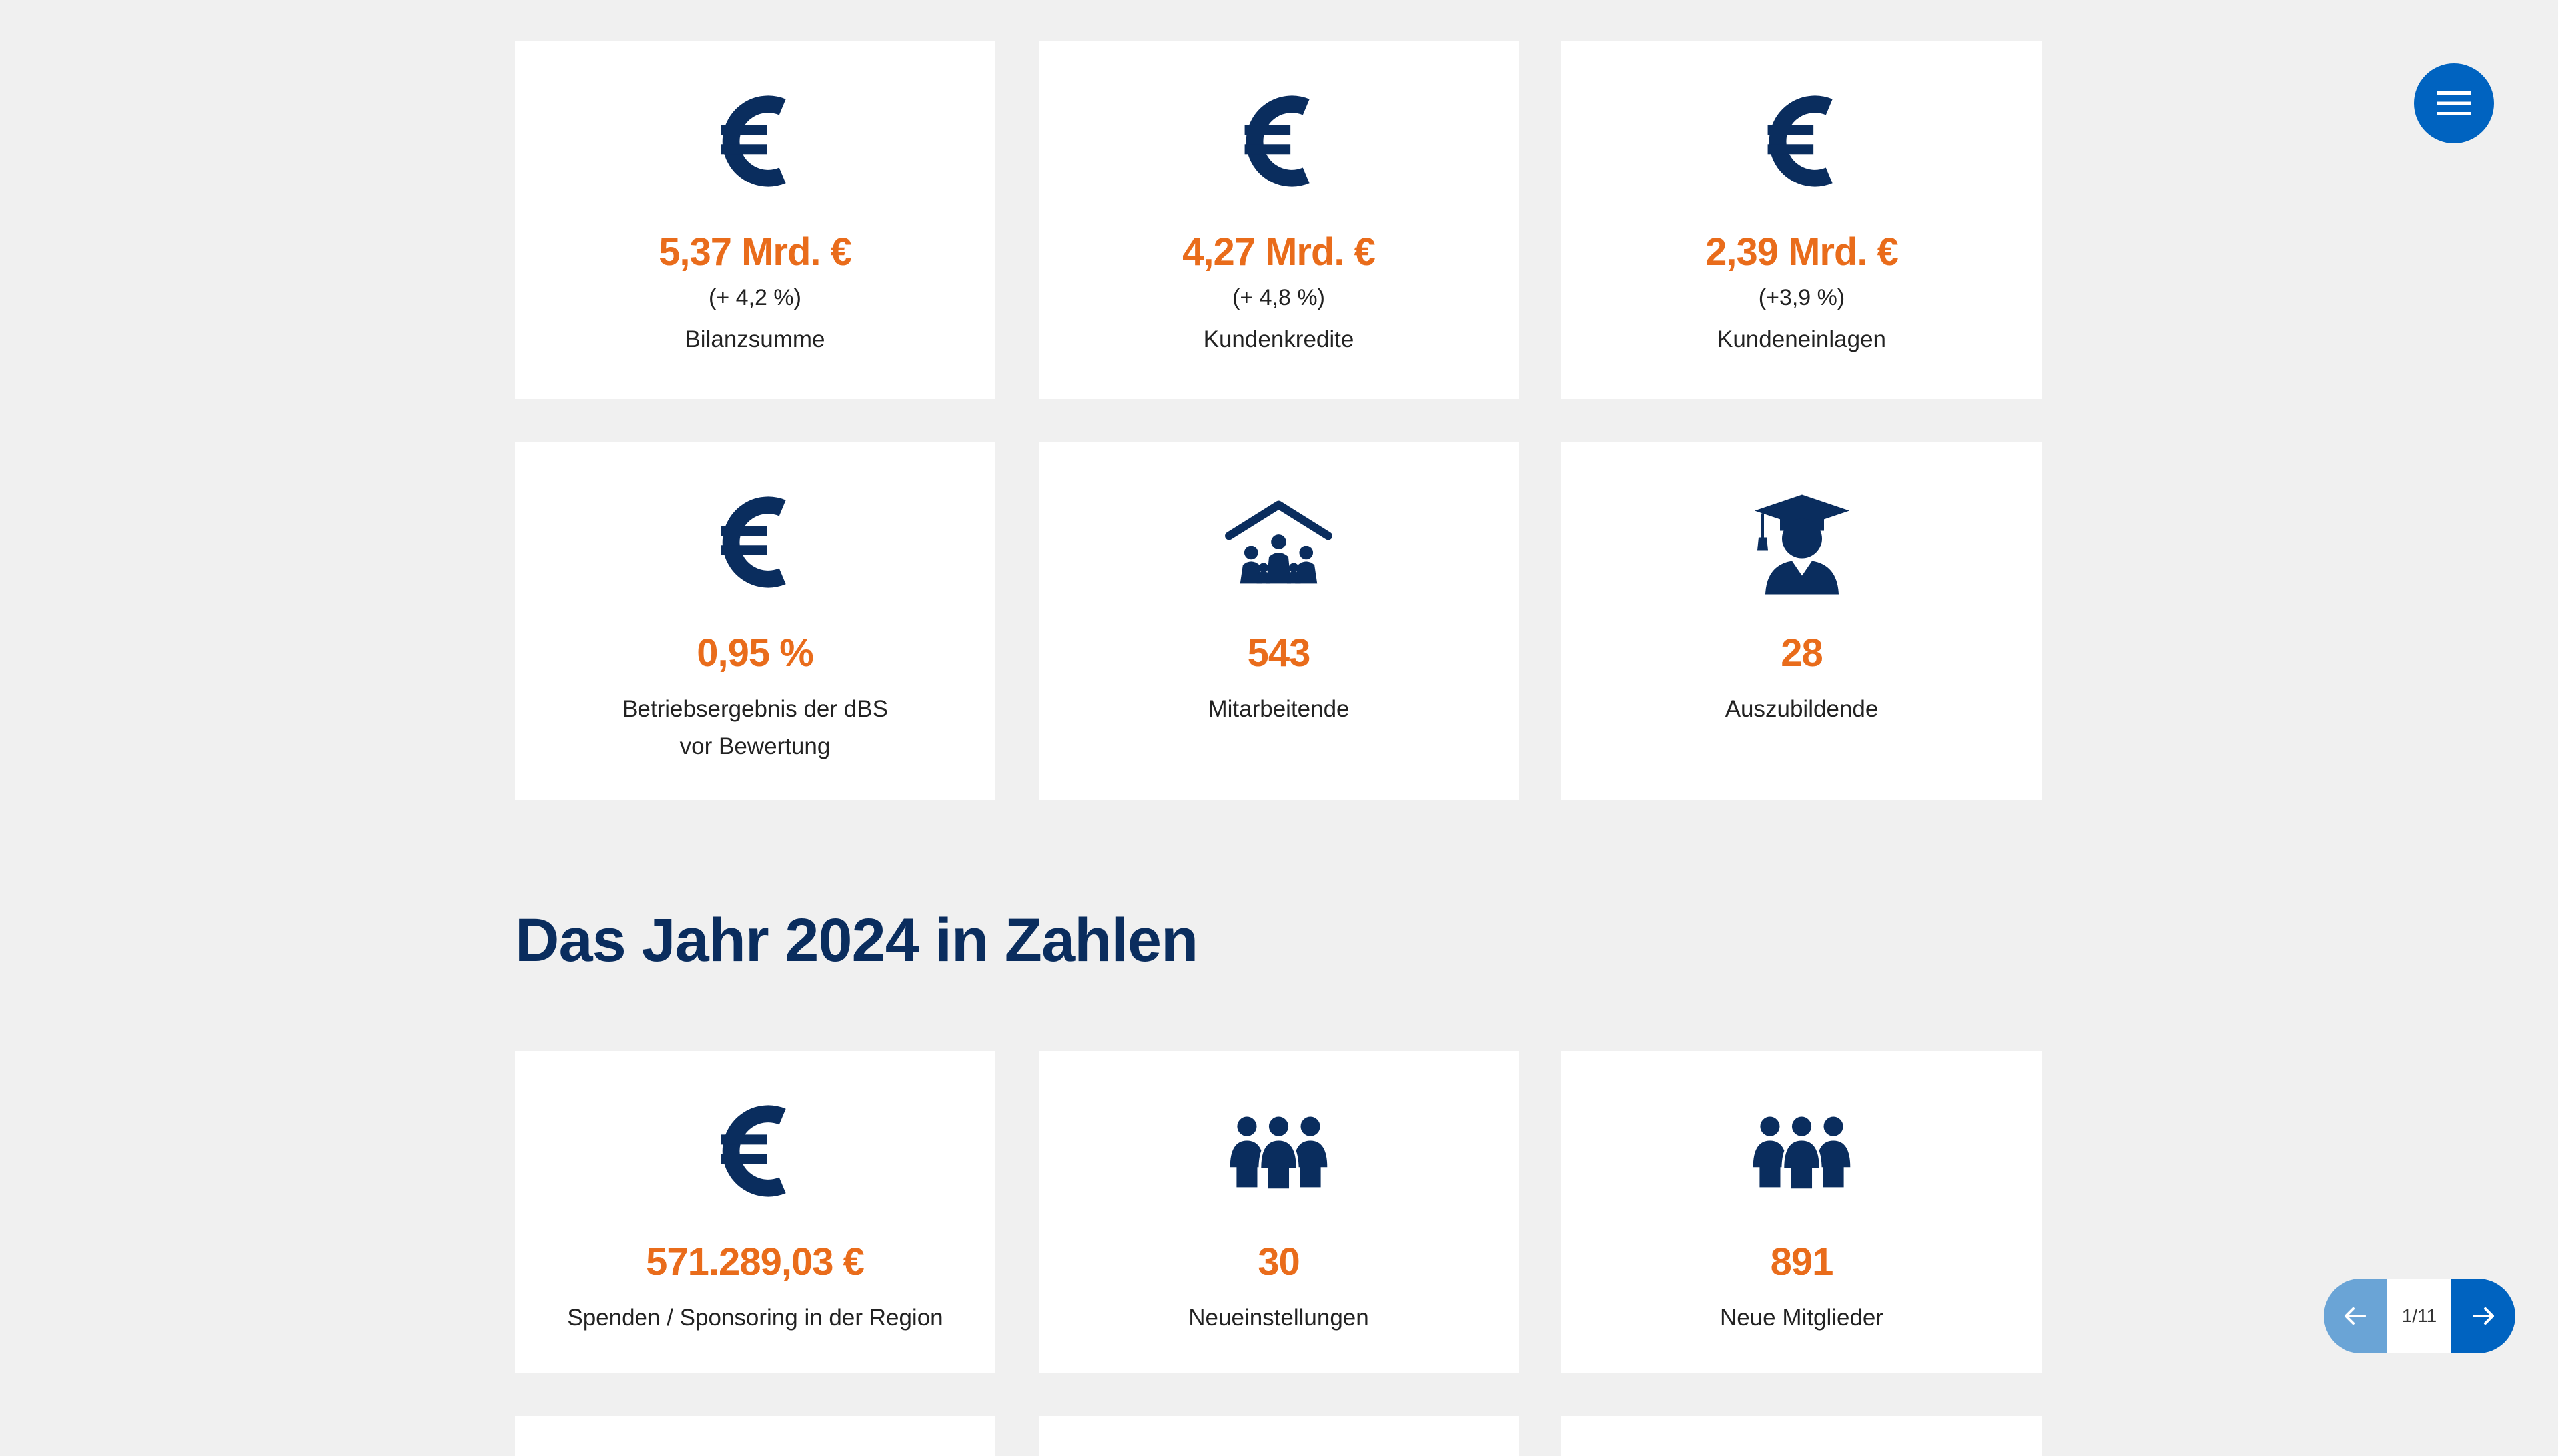 The width and height of the screenshot is (2558, 1456). What do you see at coordinates (755, 339) in the screenshot?
I see `kpi-label: Bilanzsumme` at bounding box center [755, 339].